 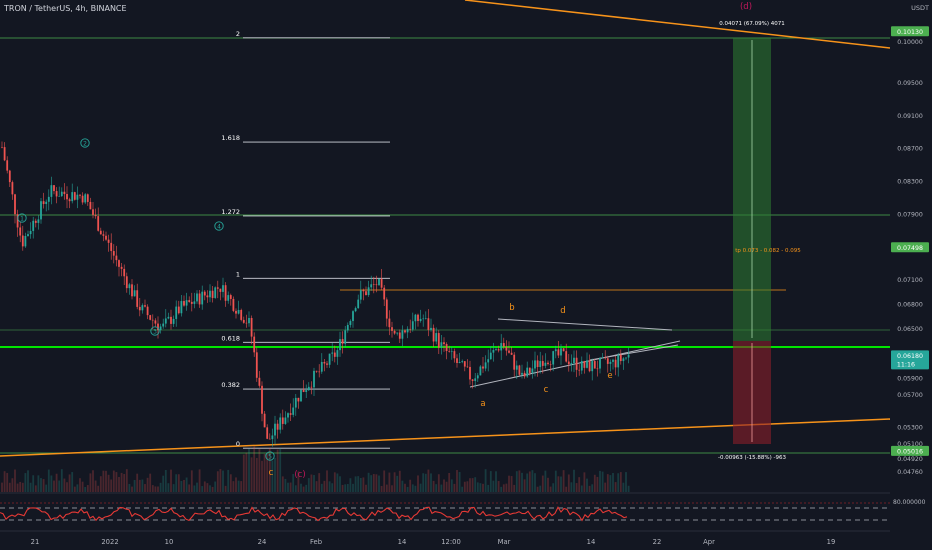 What do you see at coordinates (910, 459) in the screenshot?
I see `price-tick-label: 0.04920` at bounding box center [910, 459].